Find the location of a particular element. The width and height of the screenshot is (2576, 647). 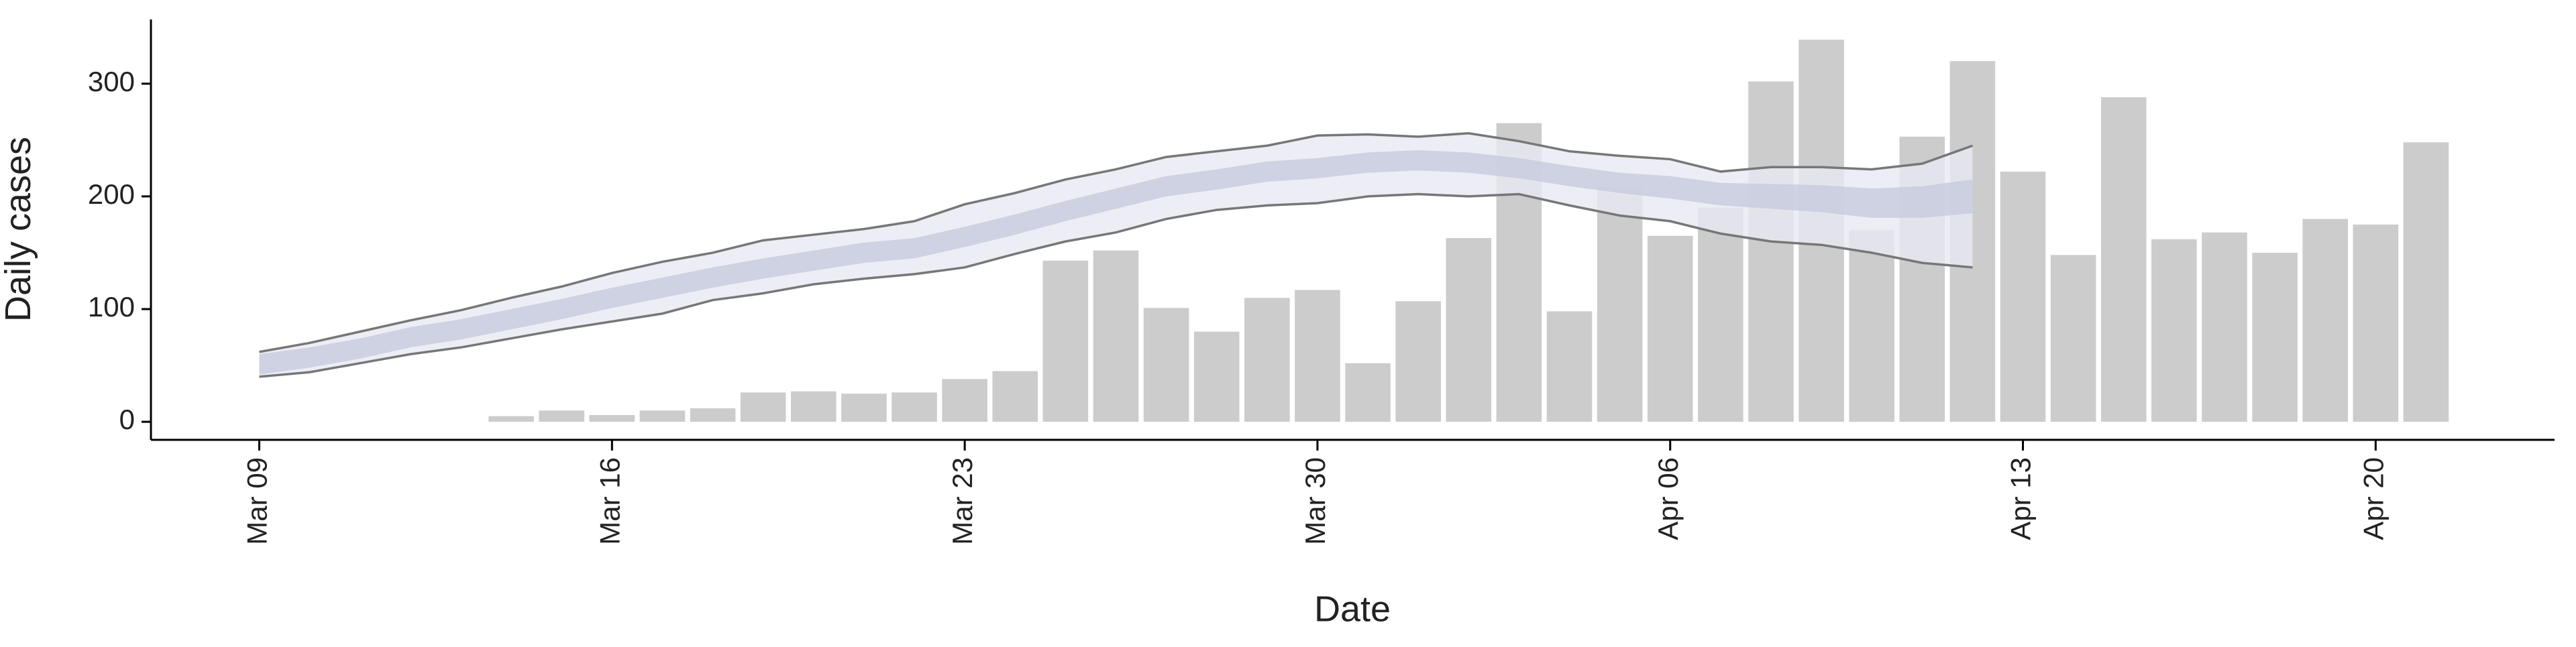

x-tick-label: Mar 09 is located at coordinates (257, 501).